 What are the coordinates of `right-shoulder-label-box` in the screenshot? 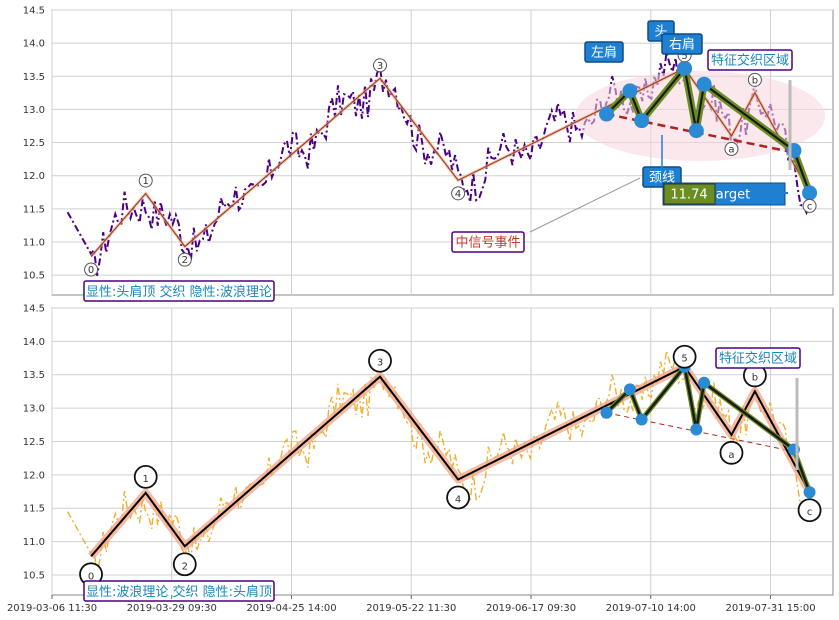 It's located at (682, 44).